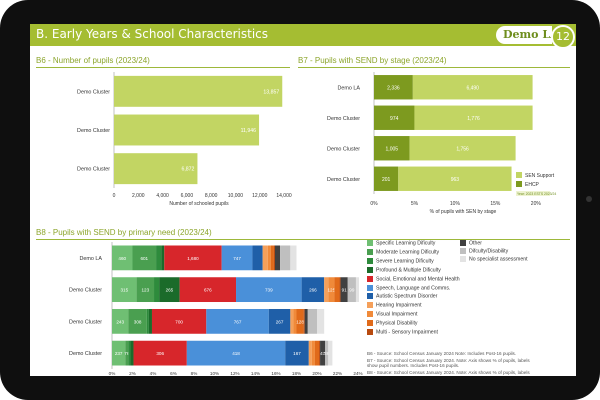 This screenshot has width=600, height=400. Describe the element at coordinates (532, 185) in the screenshot. I see `b7-legend-label: EHCP` at that location.